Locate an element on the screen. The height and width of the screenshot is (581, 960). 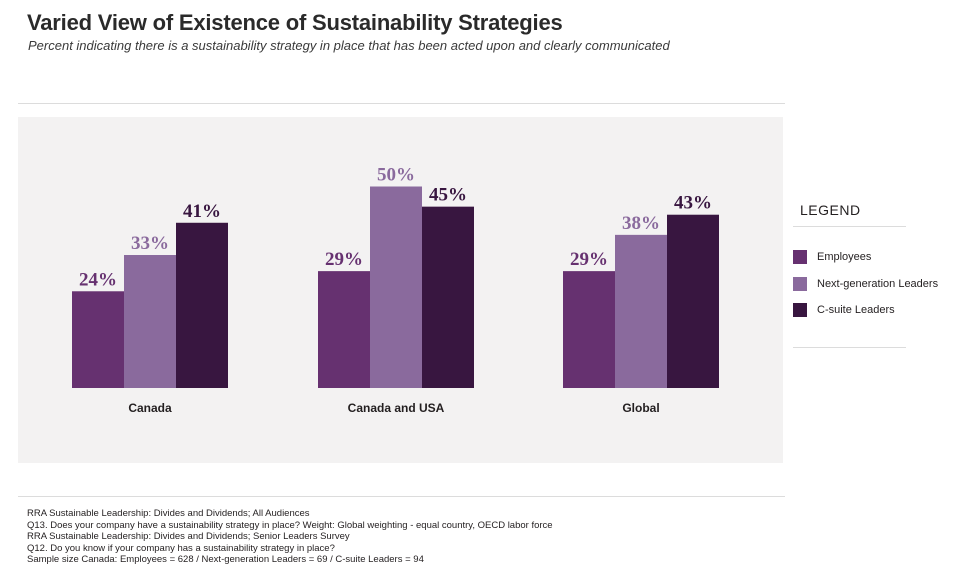
legend-item-c-suite-leaders: C-suite Leaders is located at coordinates (844, 310).